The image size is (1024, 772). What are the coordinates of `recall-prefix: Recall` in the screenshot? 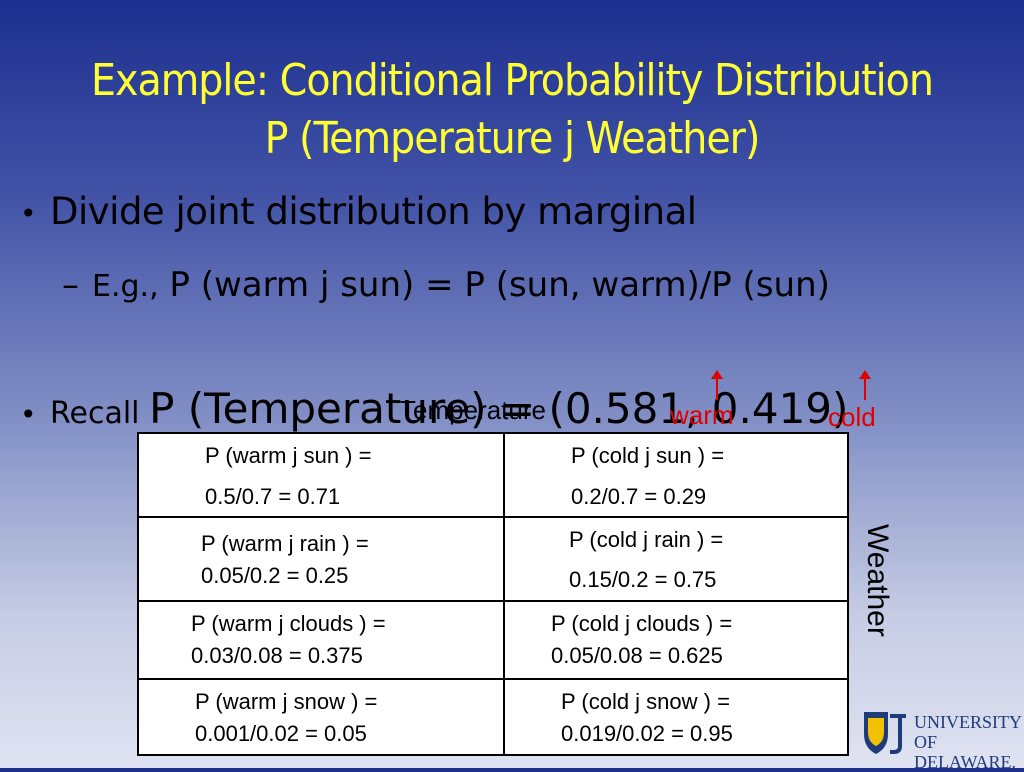 It's located at (95, 413).